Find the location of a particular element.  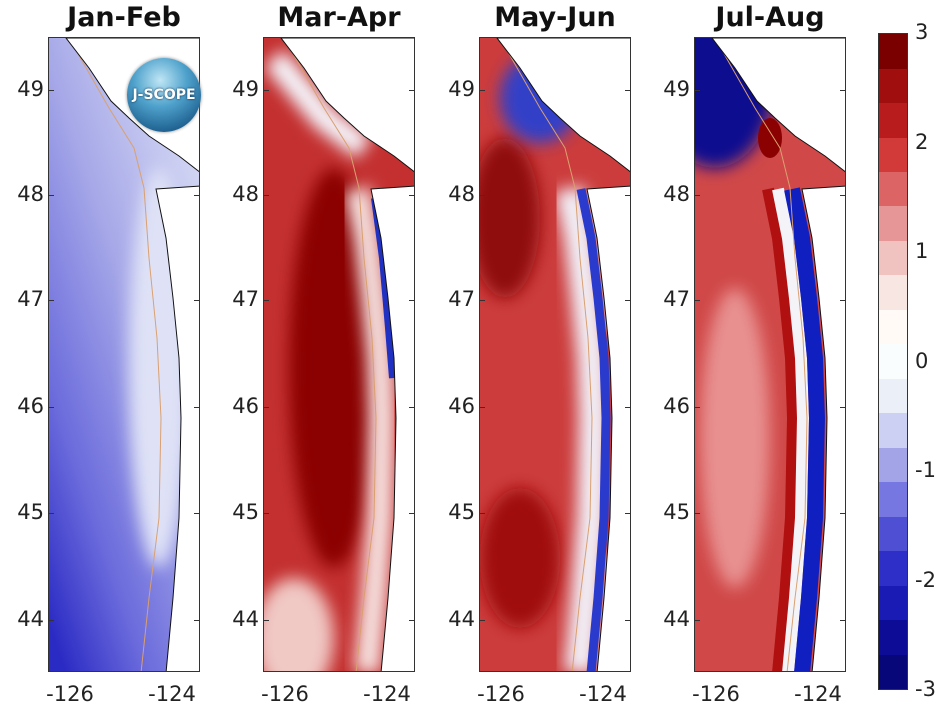

upwelling-band is located at coordinates (593, 429).